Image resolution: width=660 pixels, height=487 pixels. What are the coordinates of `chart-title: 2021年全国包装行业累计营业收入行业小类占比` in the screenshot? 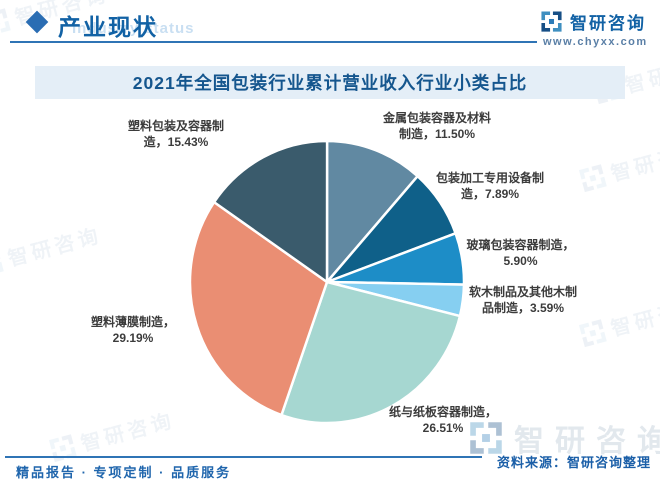 It's located at (330, 83).